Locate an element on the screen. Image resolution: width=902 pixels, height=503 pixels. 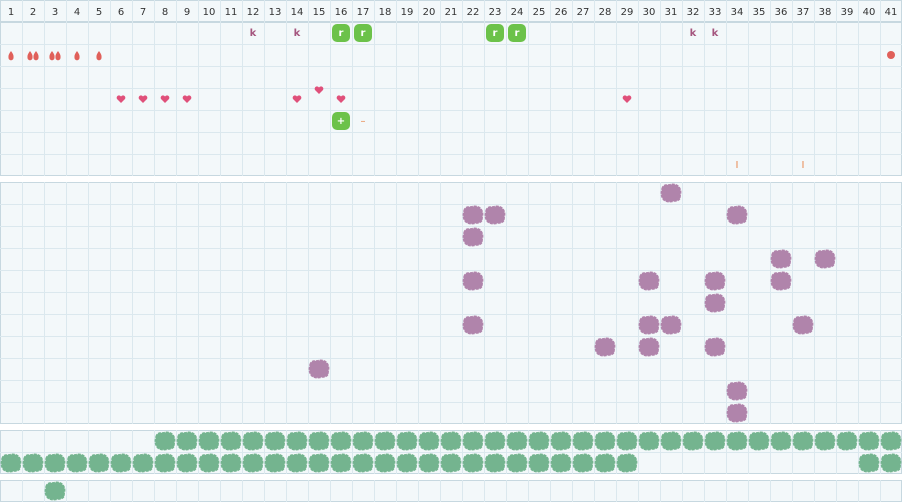
column-label: 12 is located at coordinates (253, 12).